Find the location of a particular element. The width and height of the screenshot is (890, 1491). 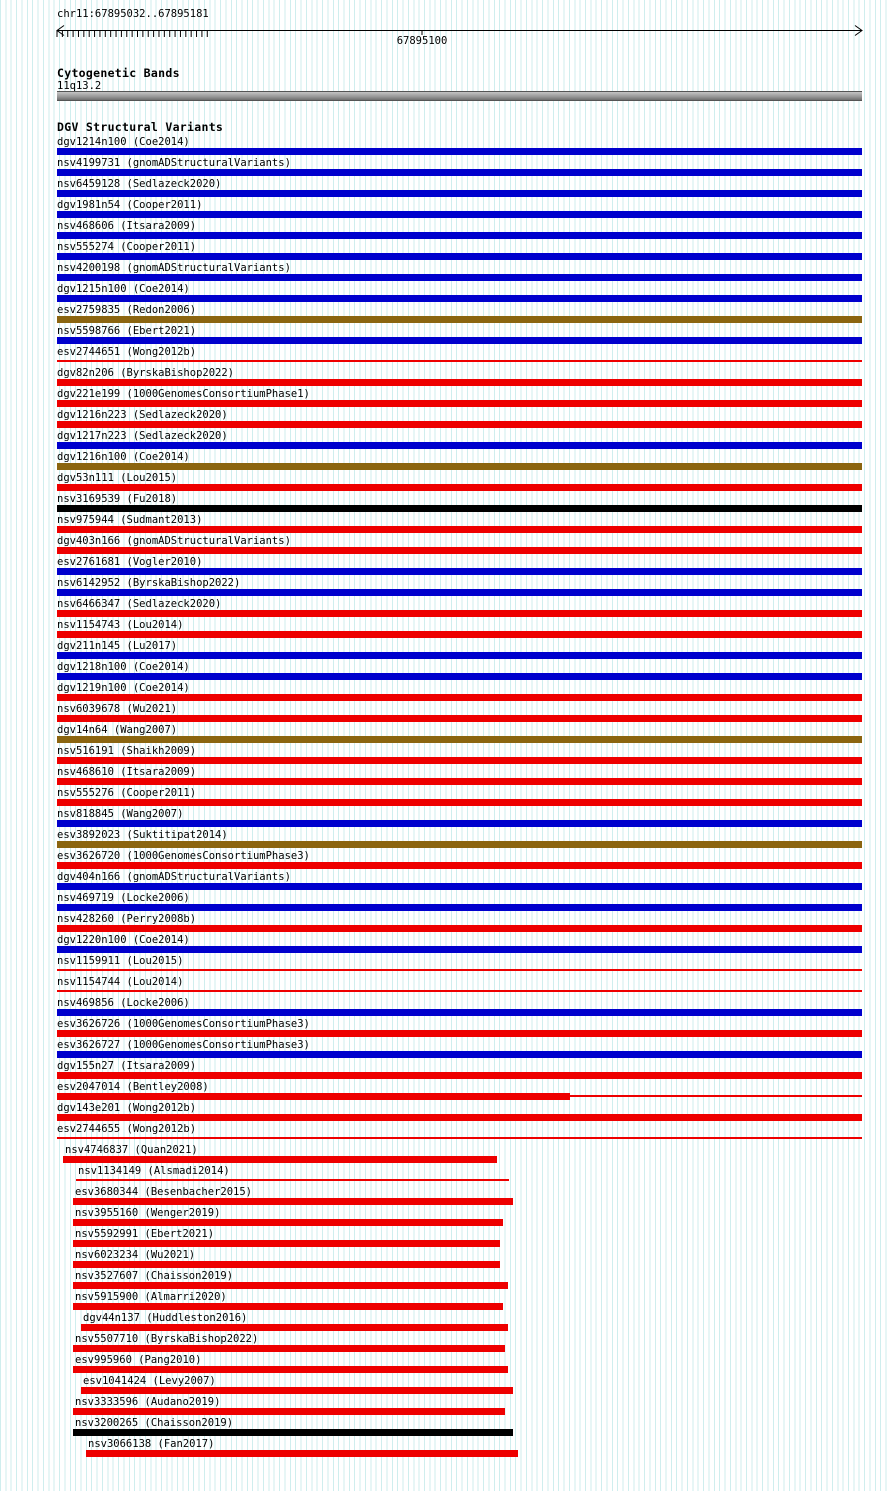

variant-label: nsv3333596 (Audano2019) is located at coordinates (148, 1402).